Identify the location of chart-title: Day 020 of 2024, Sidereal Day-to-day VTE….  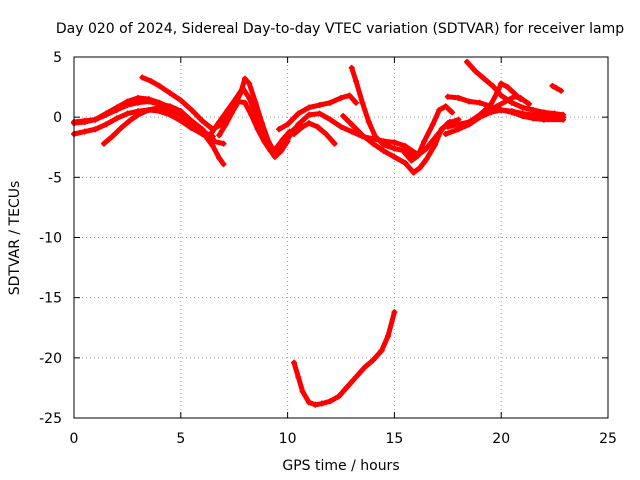
(340, 29).